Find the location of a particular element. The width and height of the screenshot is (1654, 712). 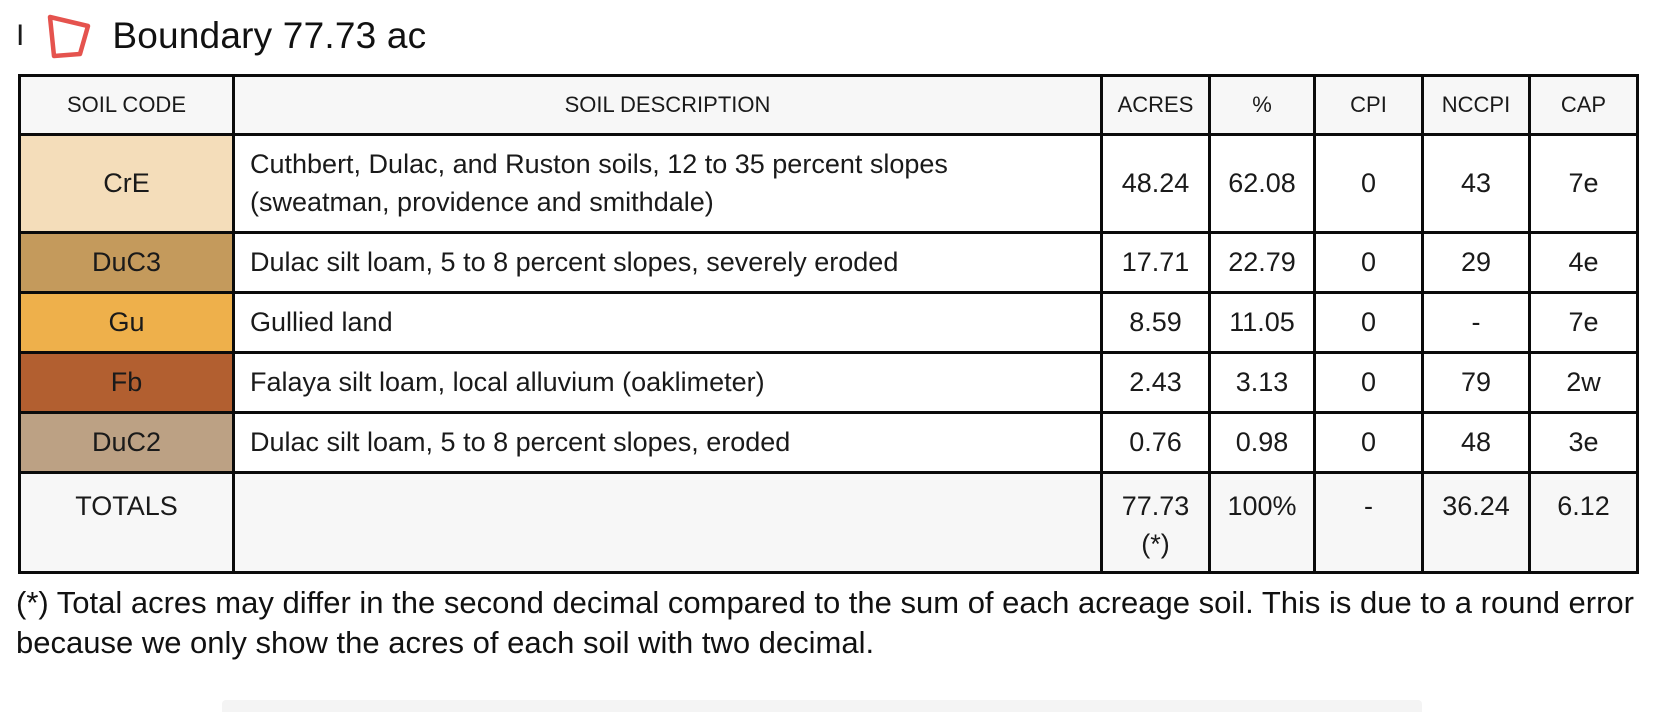

totals-description is located at coordinates (667, 522).